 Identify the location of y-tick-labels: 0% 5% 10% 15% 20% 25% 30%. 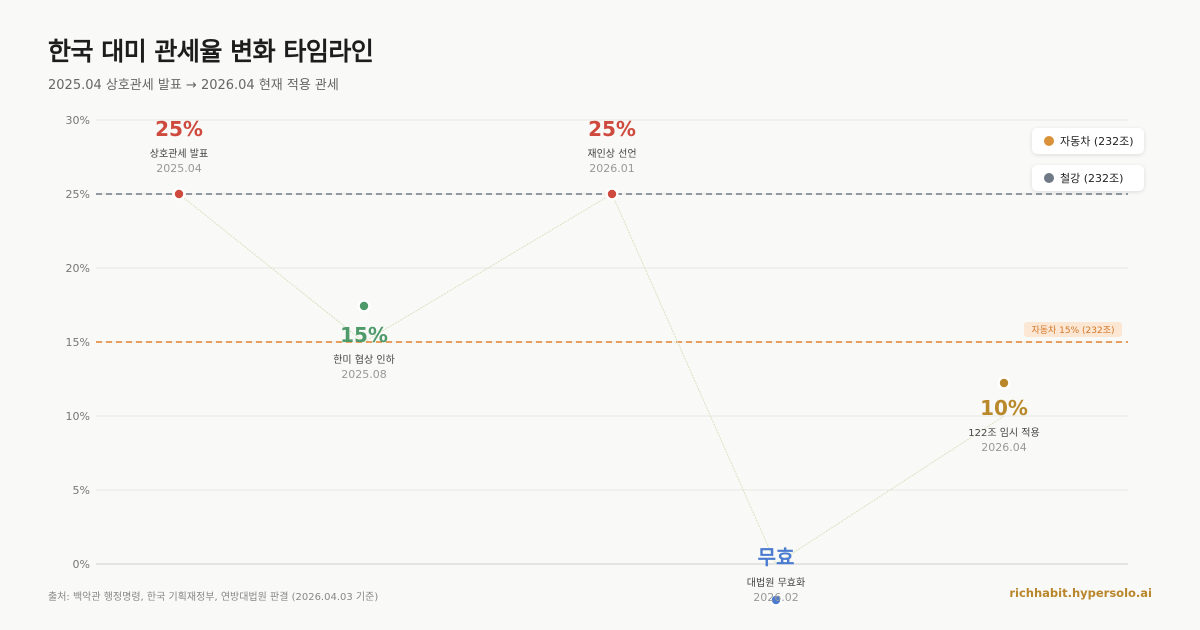
(78, 342).